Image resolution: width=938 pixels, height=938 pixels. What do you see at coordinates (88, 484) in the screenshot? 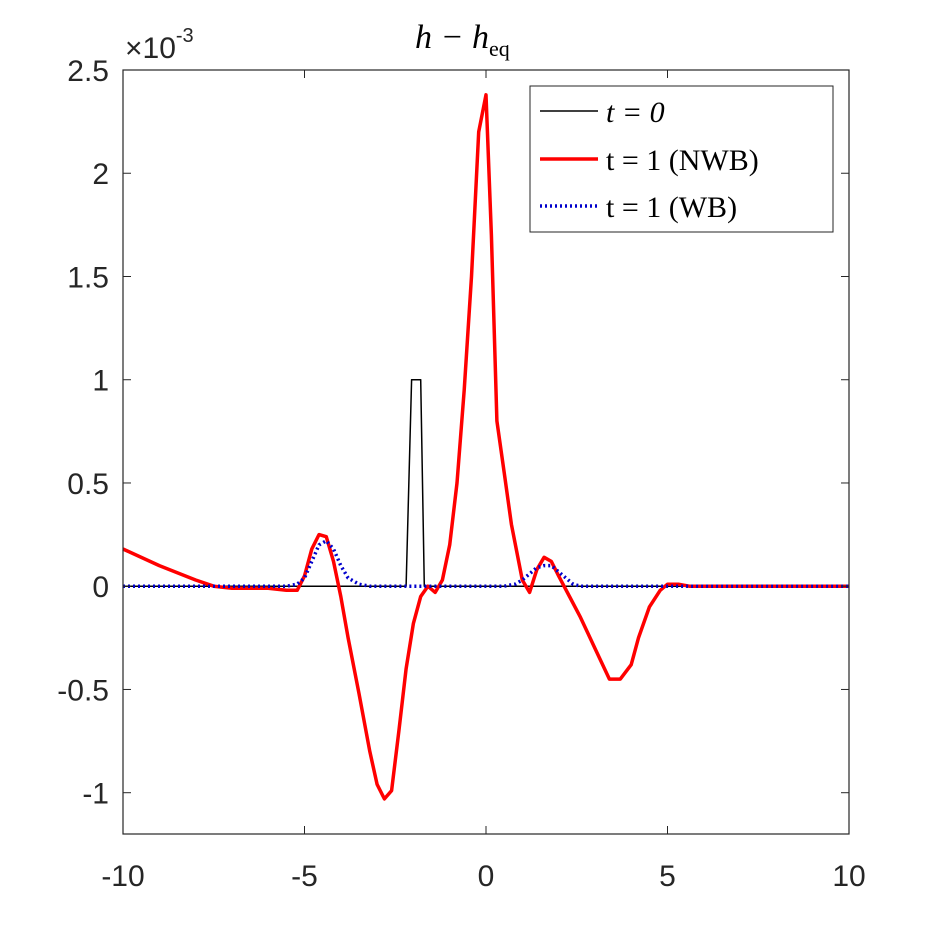
I see `y-tick-label: 0.5` at bounding box center [88, 484].